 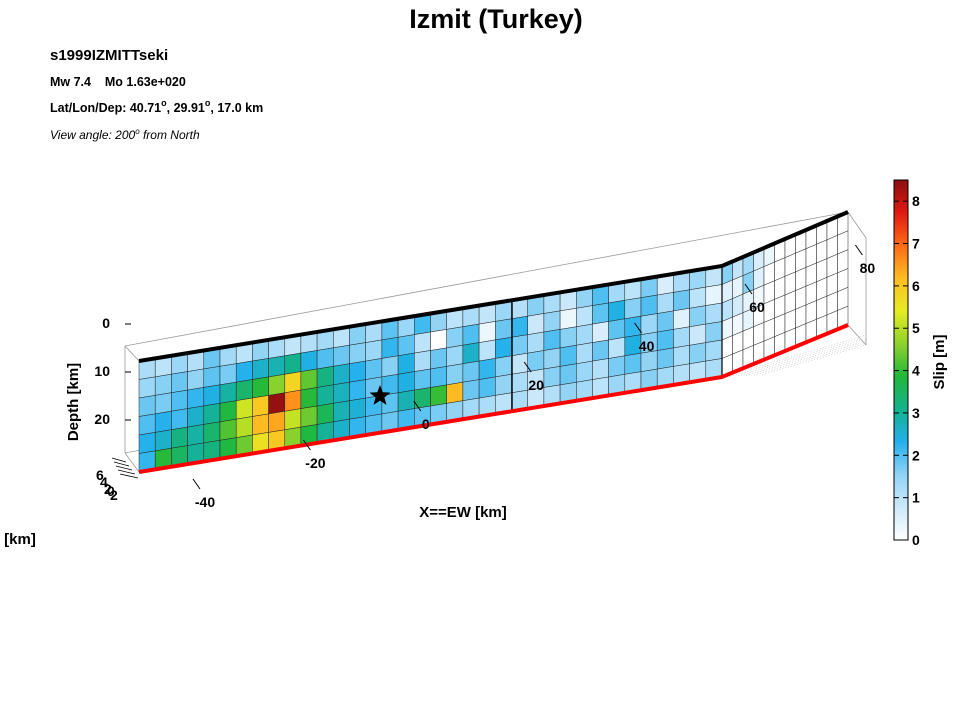 What do you see at coordinates (916, 286) in the screenshot?
I see `colorbar-tick-label: 6` at bounding box center [916, 286].